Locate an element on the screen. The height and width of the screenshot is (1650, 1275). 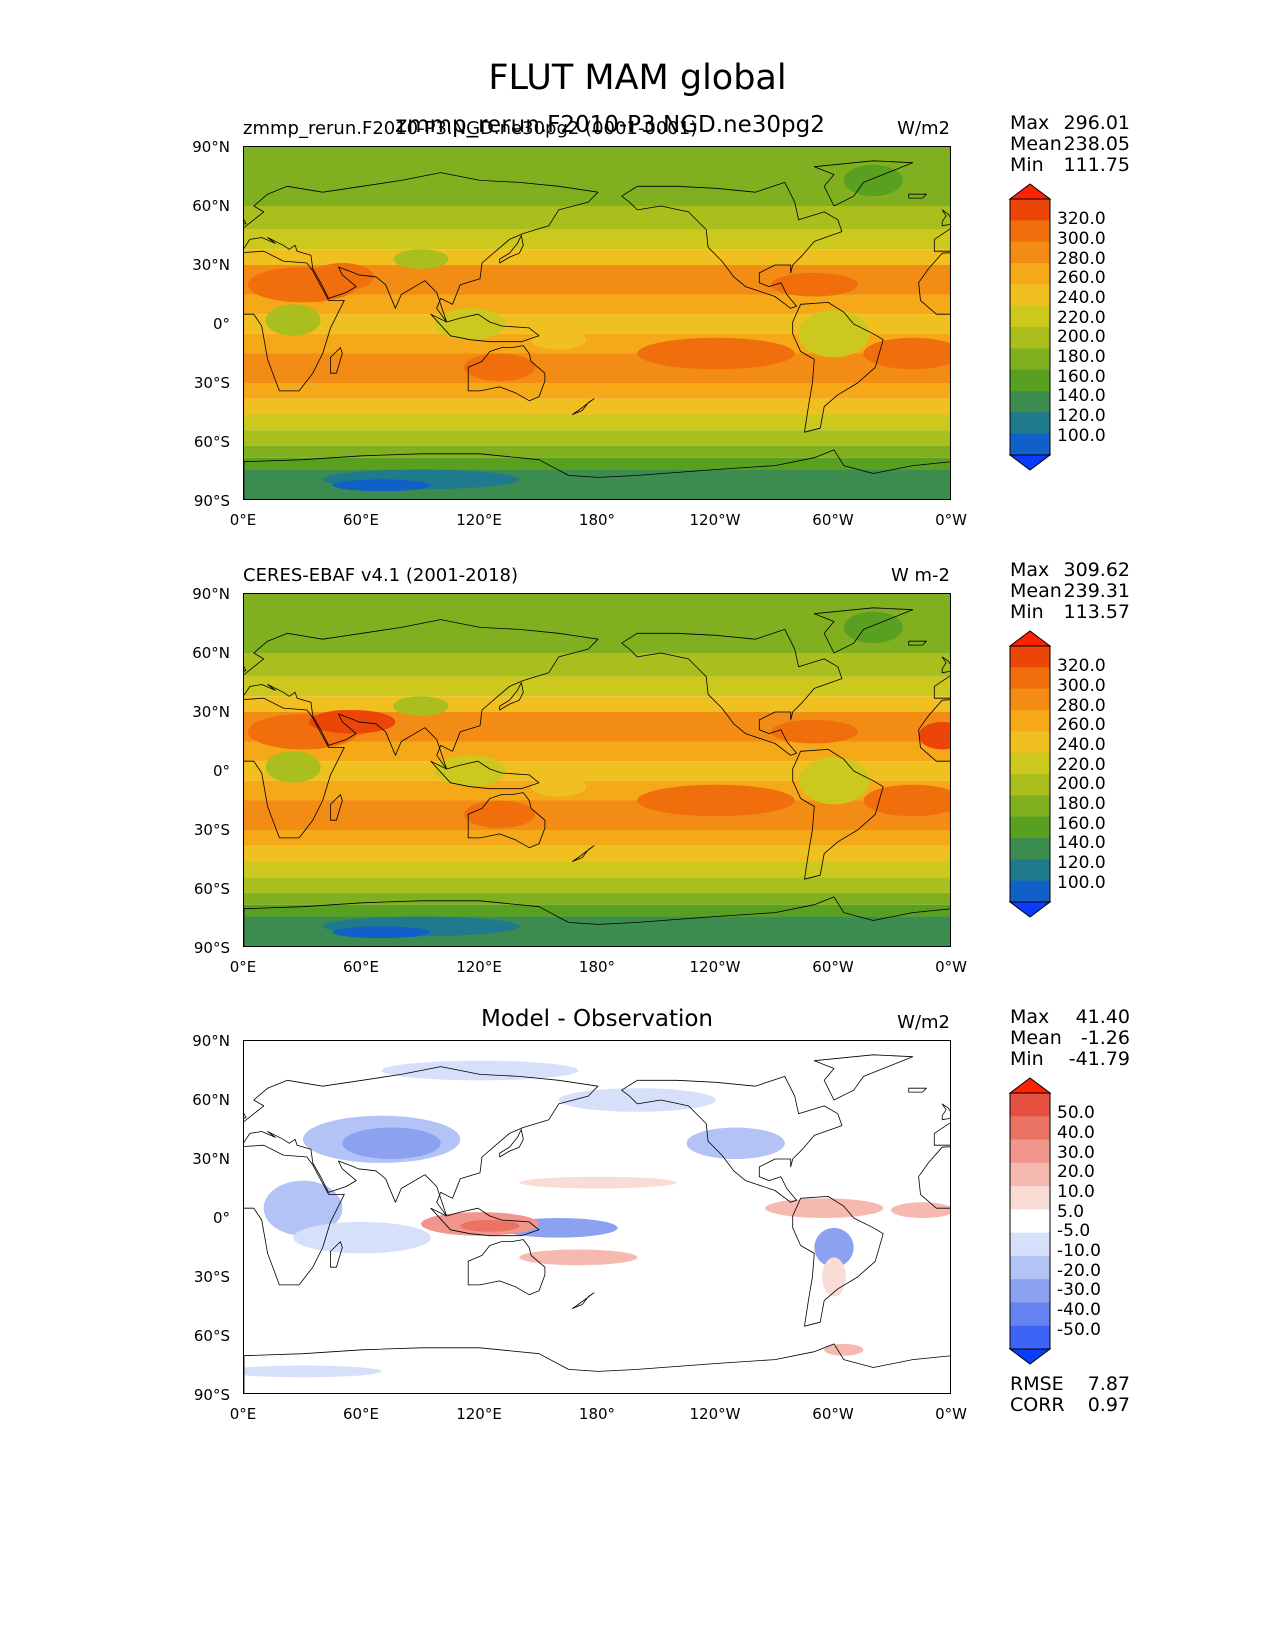
map-model is located at coordinates (597, 323).